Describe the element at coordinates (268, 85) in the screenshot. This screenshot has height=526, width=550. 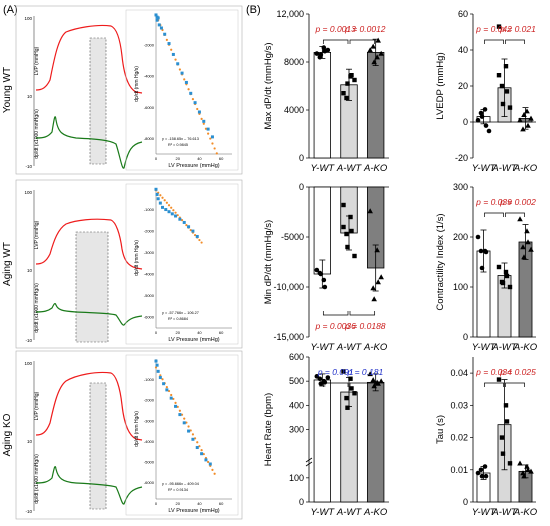
I see `bar-ylabel: Max dP/dt (mmHg/s)` at that location.